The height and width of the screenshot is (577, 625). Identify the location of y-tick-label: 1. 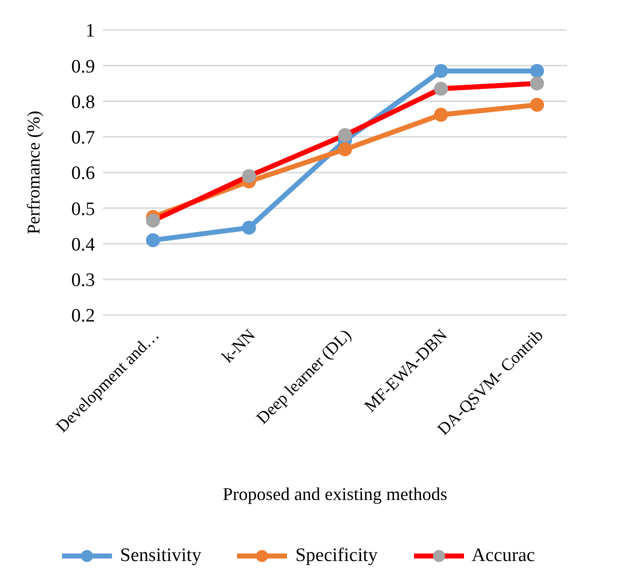
(90, 31).